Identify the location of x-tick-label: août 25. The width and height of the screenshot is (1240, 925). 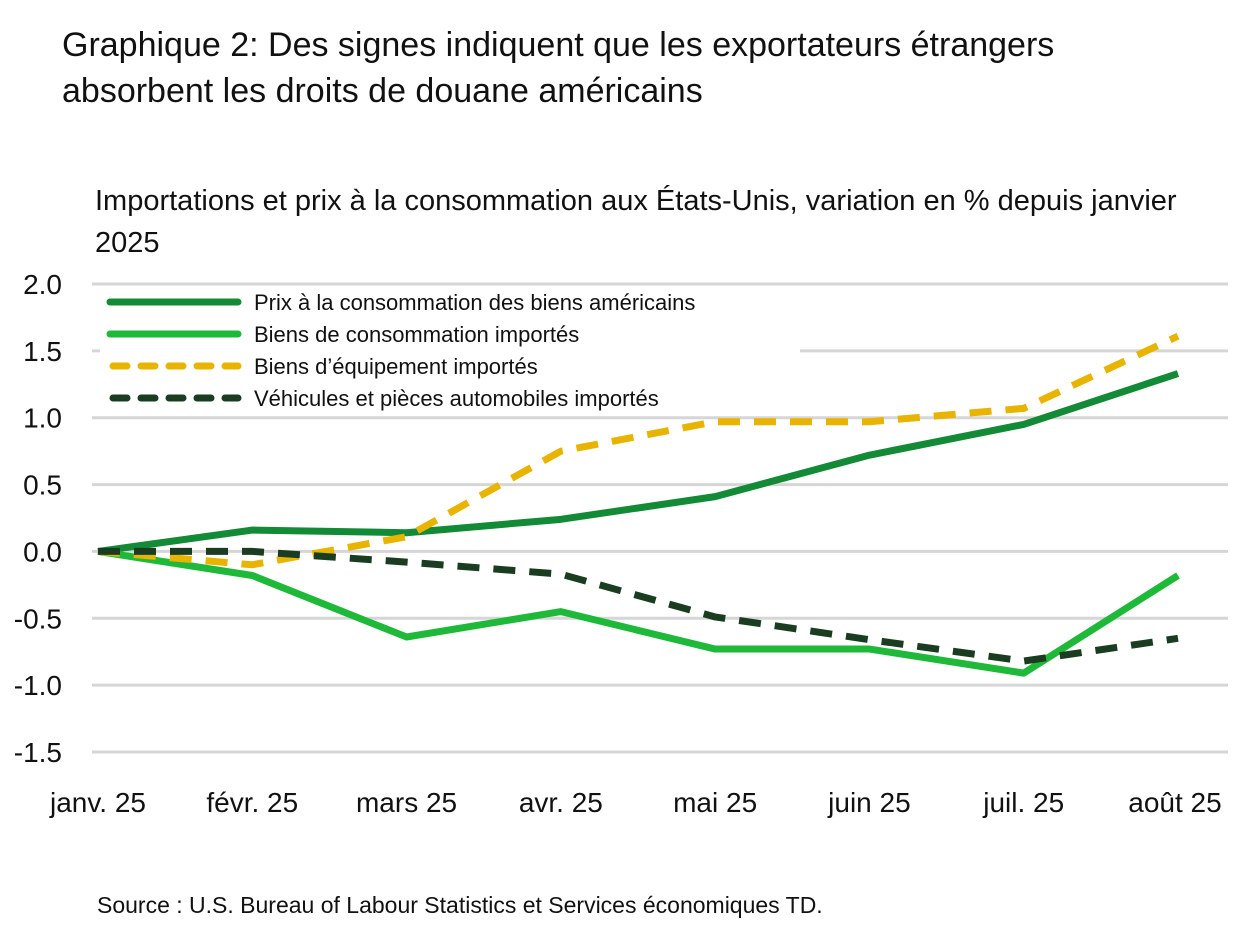
(1174, 802).